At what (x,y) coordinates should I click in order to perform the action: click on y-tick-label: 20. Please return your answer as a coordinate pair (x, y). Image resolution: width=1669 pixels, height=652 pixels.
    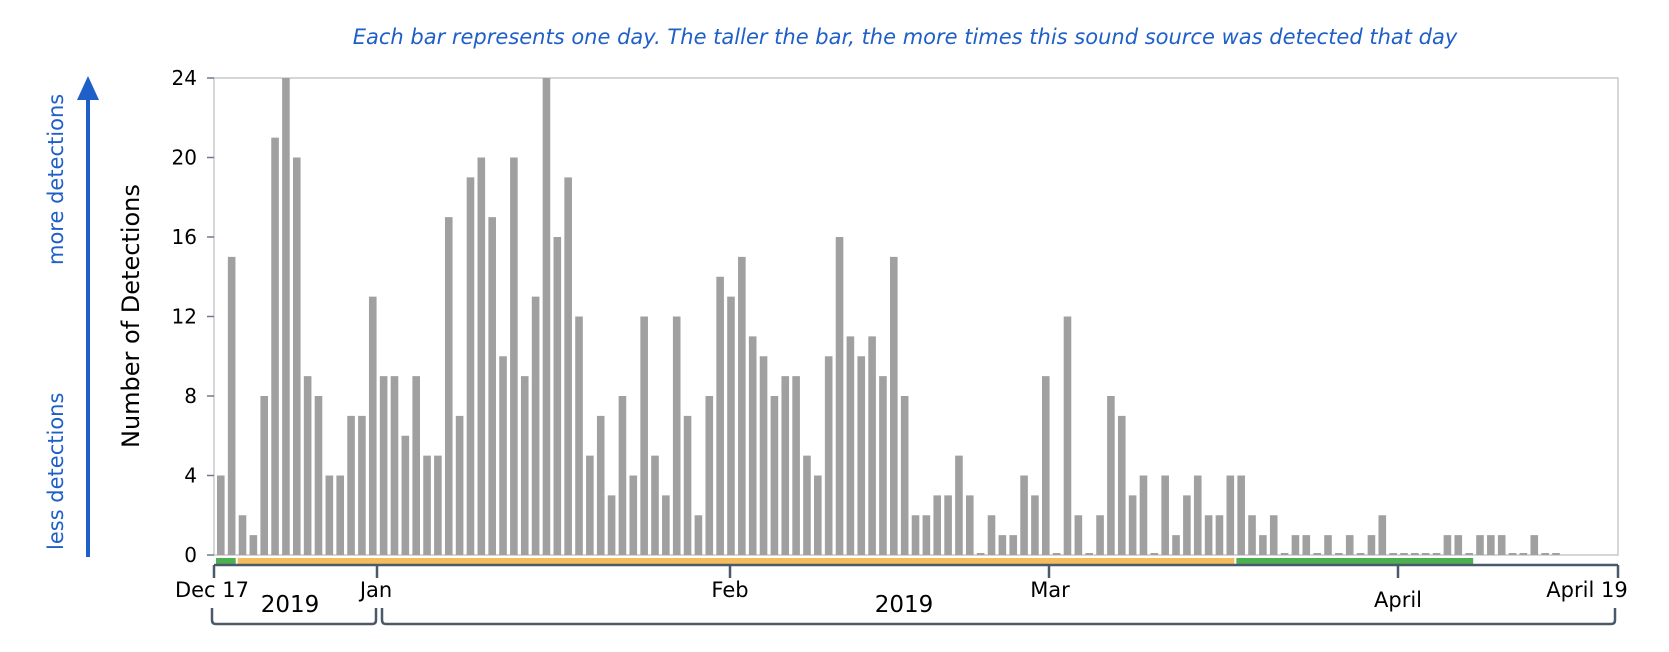
    Looking at the image, I should click on (184, 158).